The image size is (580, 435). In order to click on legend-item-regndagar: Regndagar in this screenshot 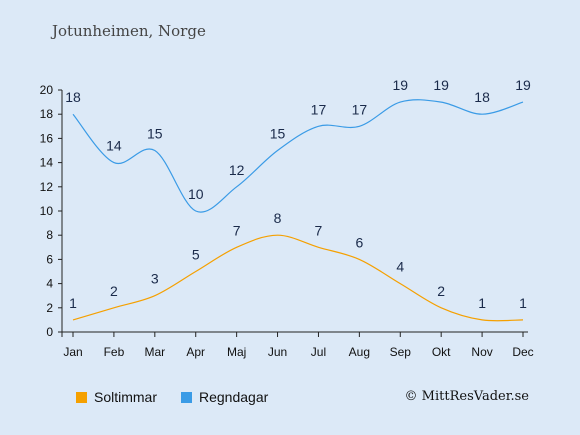, I will do `click(224, 397)`.